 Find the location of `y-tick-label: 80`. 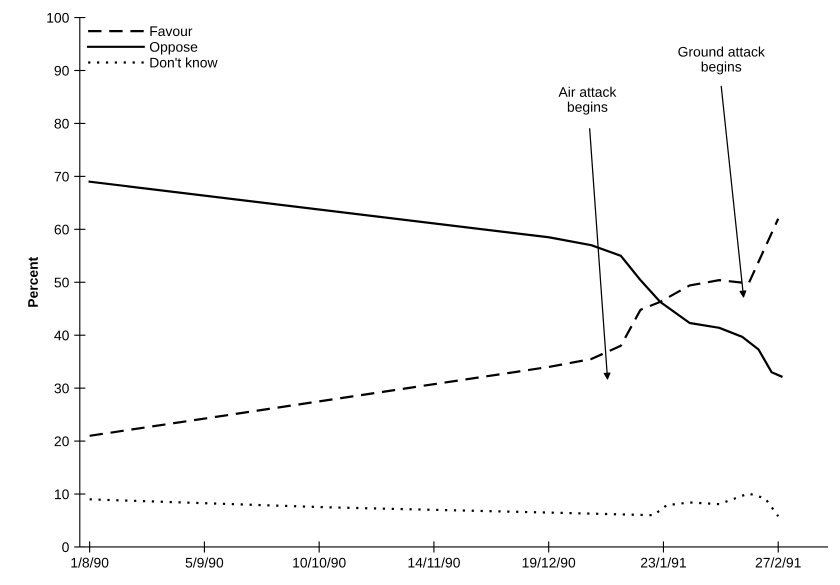

y-tick-label: 80 is located at coordinates (61, 123).